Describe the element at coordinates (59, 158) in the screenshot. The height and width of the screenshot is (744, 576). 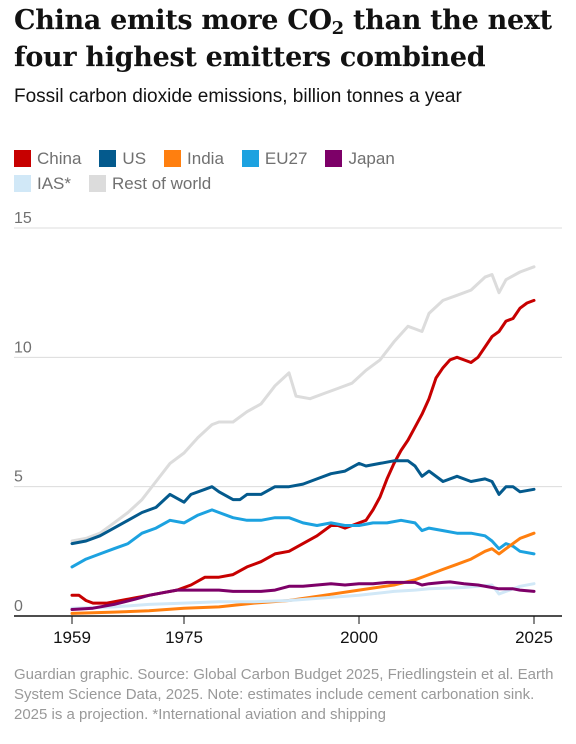
I see `legend-label: China` at that location.